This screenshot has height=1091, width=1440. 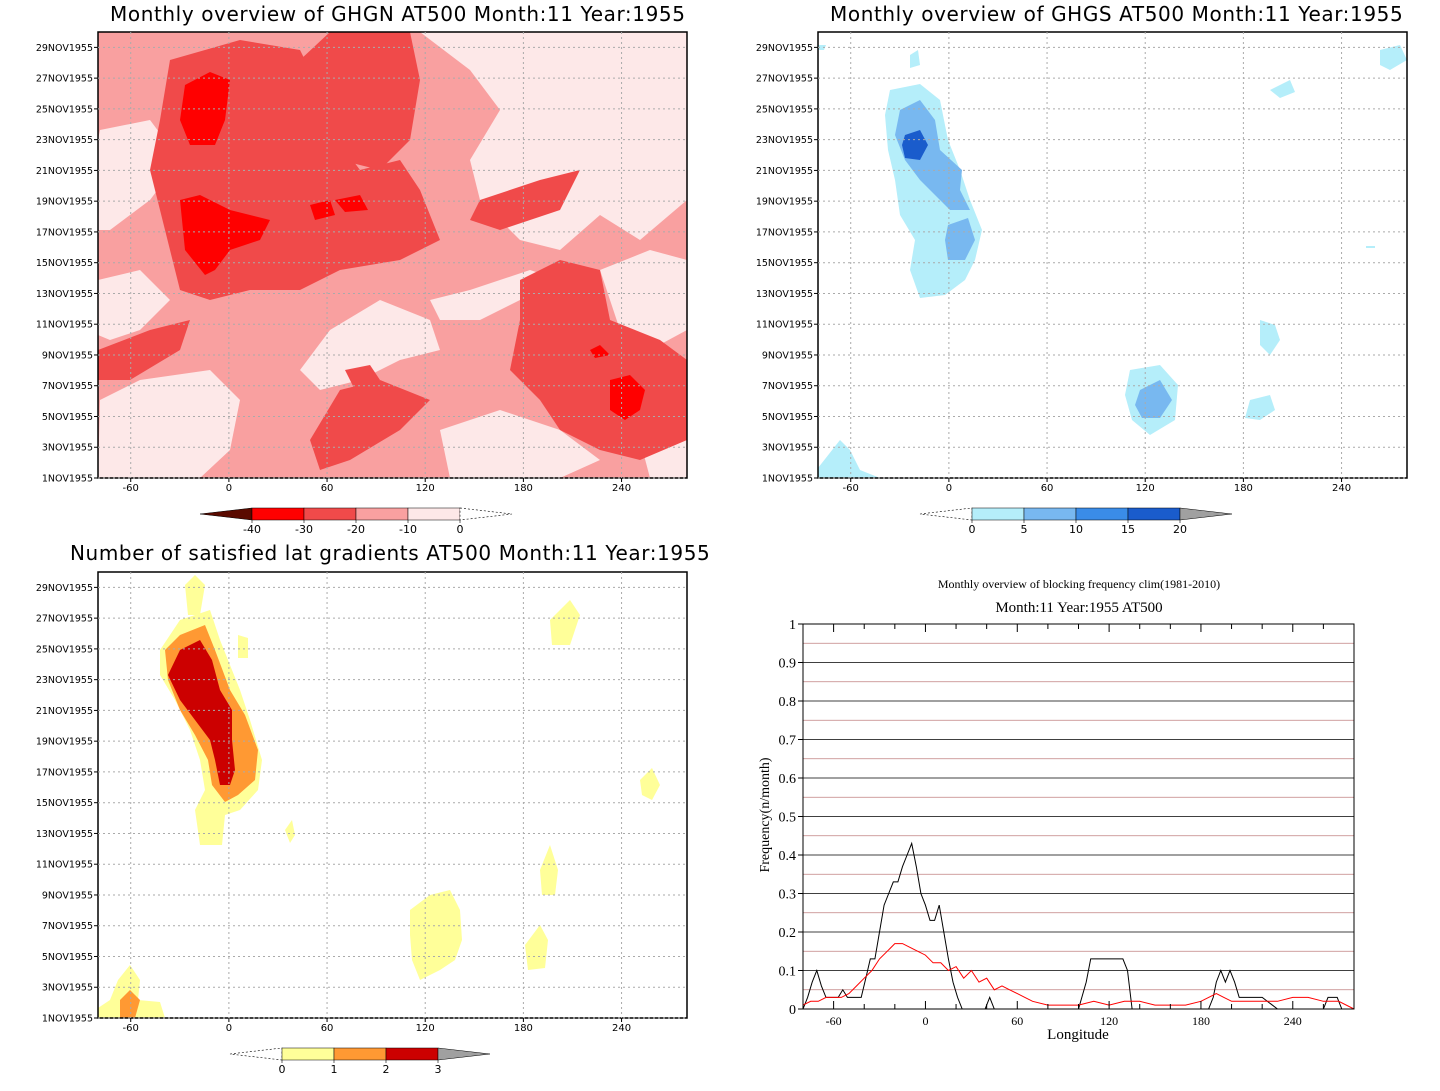 I want to click on colorbar-label: 15, so click(x=1128, y=529).